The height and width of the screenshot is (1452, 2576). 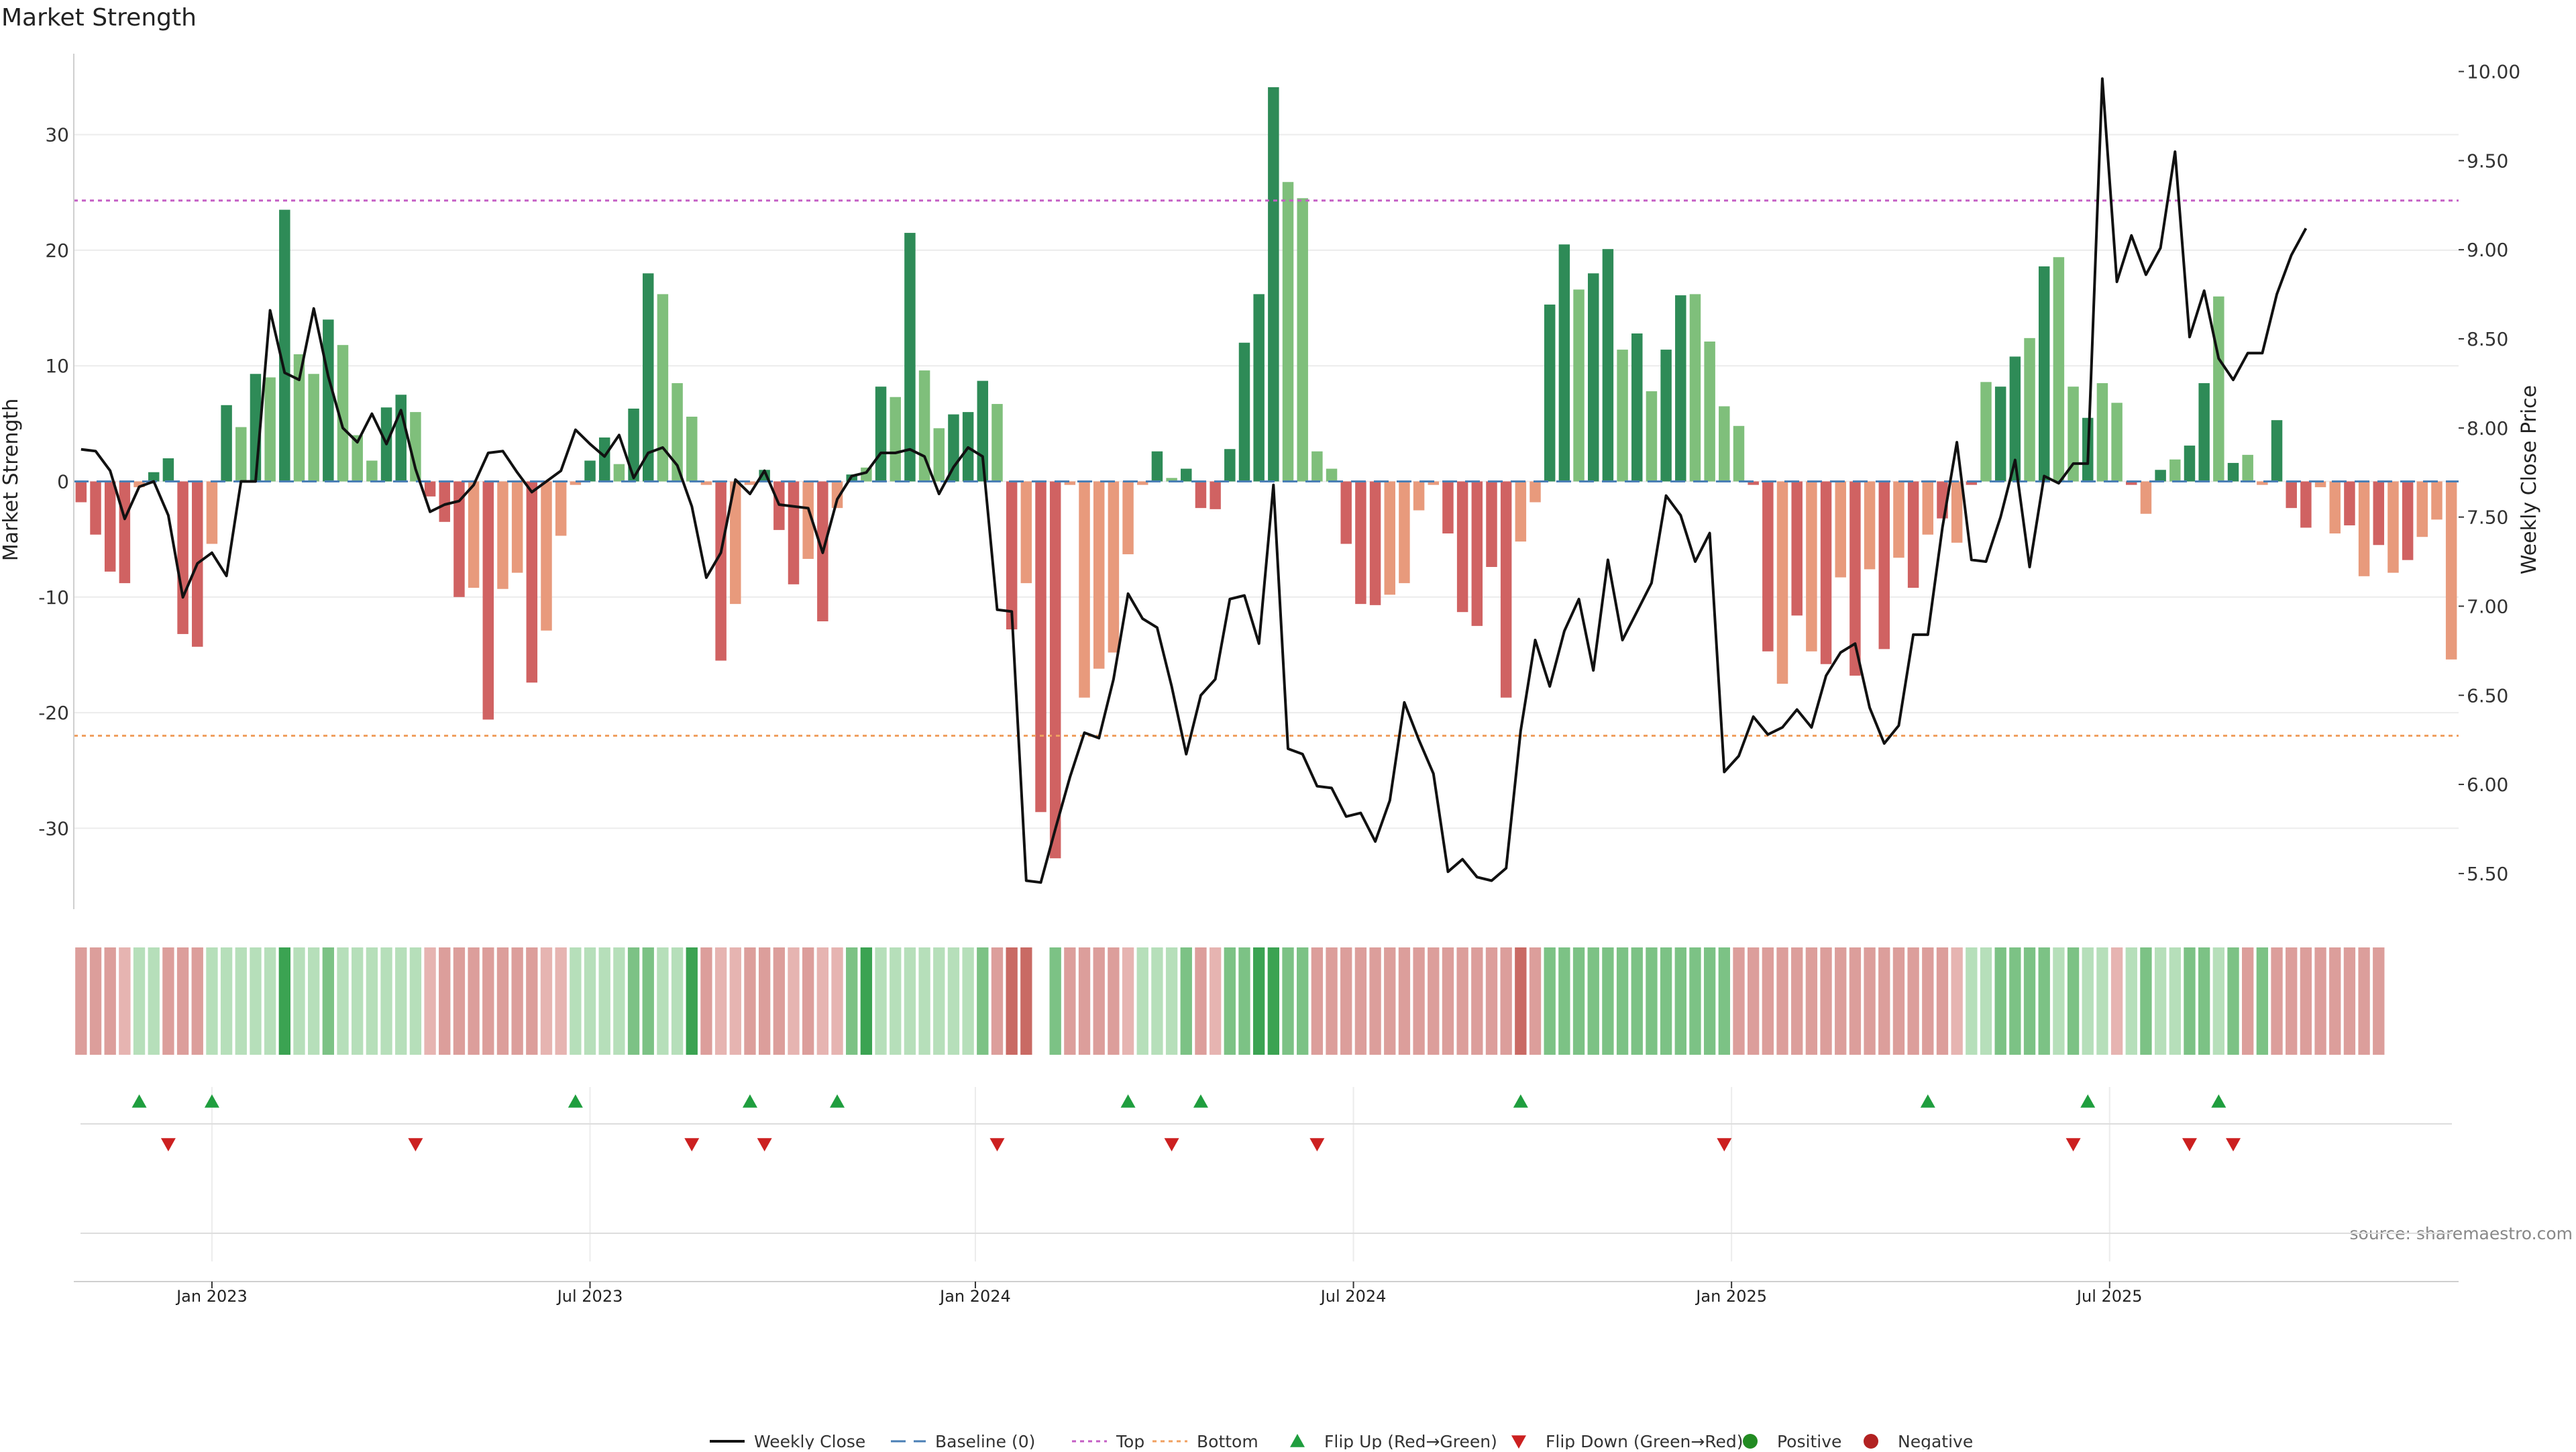 I want to click on y-tick-label-right: 8.50, so click(x=2487, y=339).